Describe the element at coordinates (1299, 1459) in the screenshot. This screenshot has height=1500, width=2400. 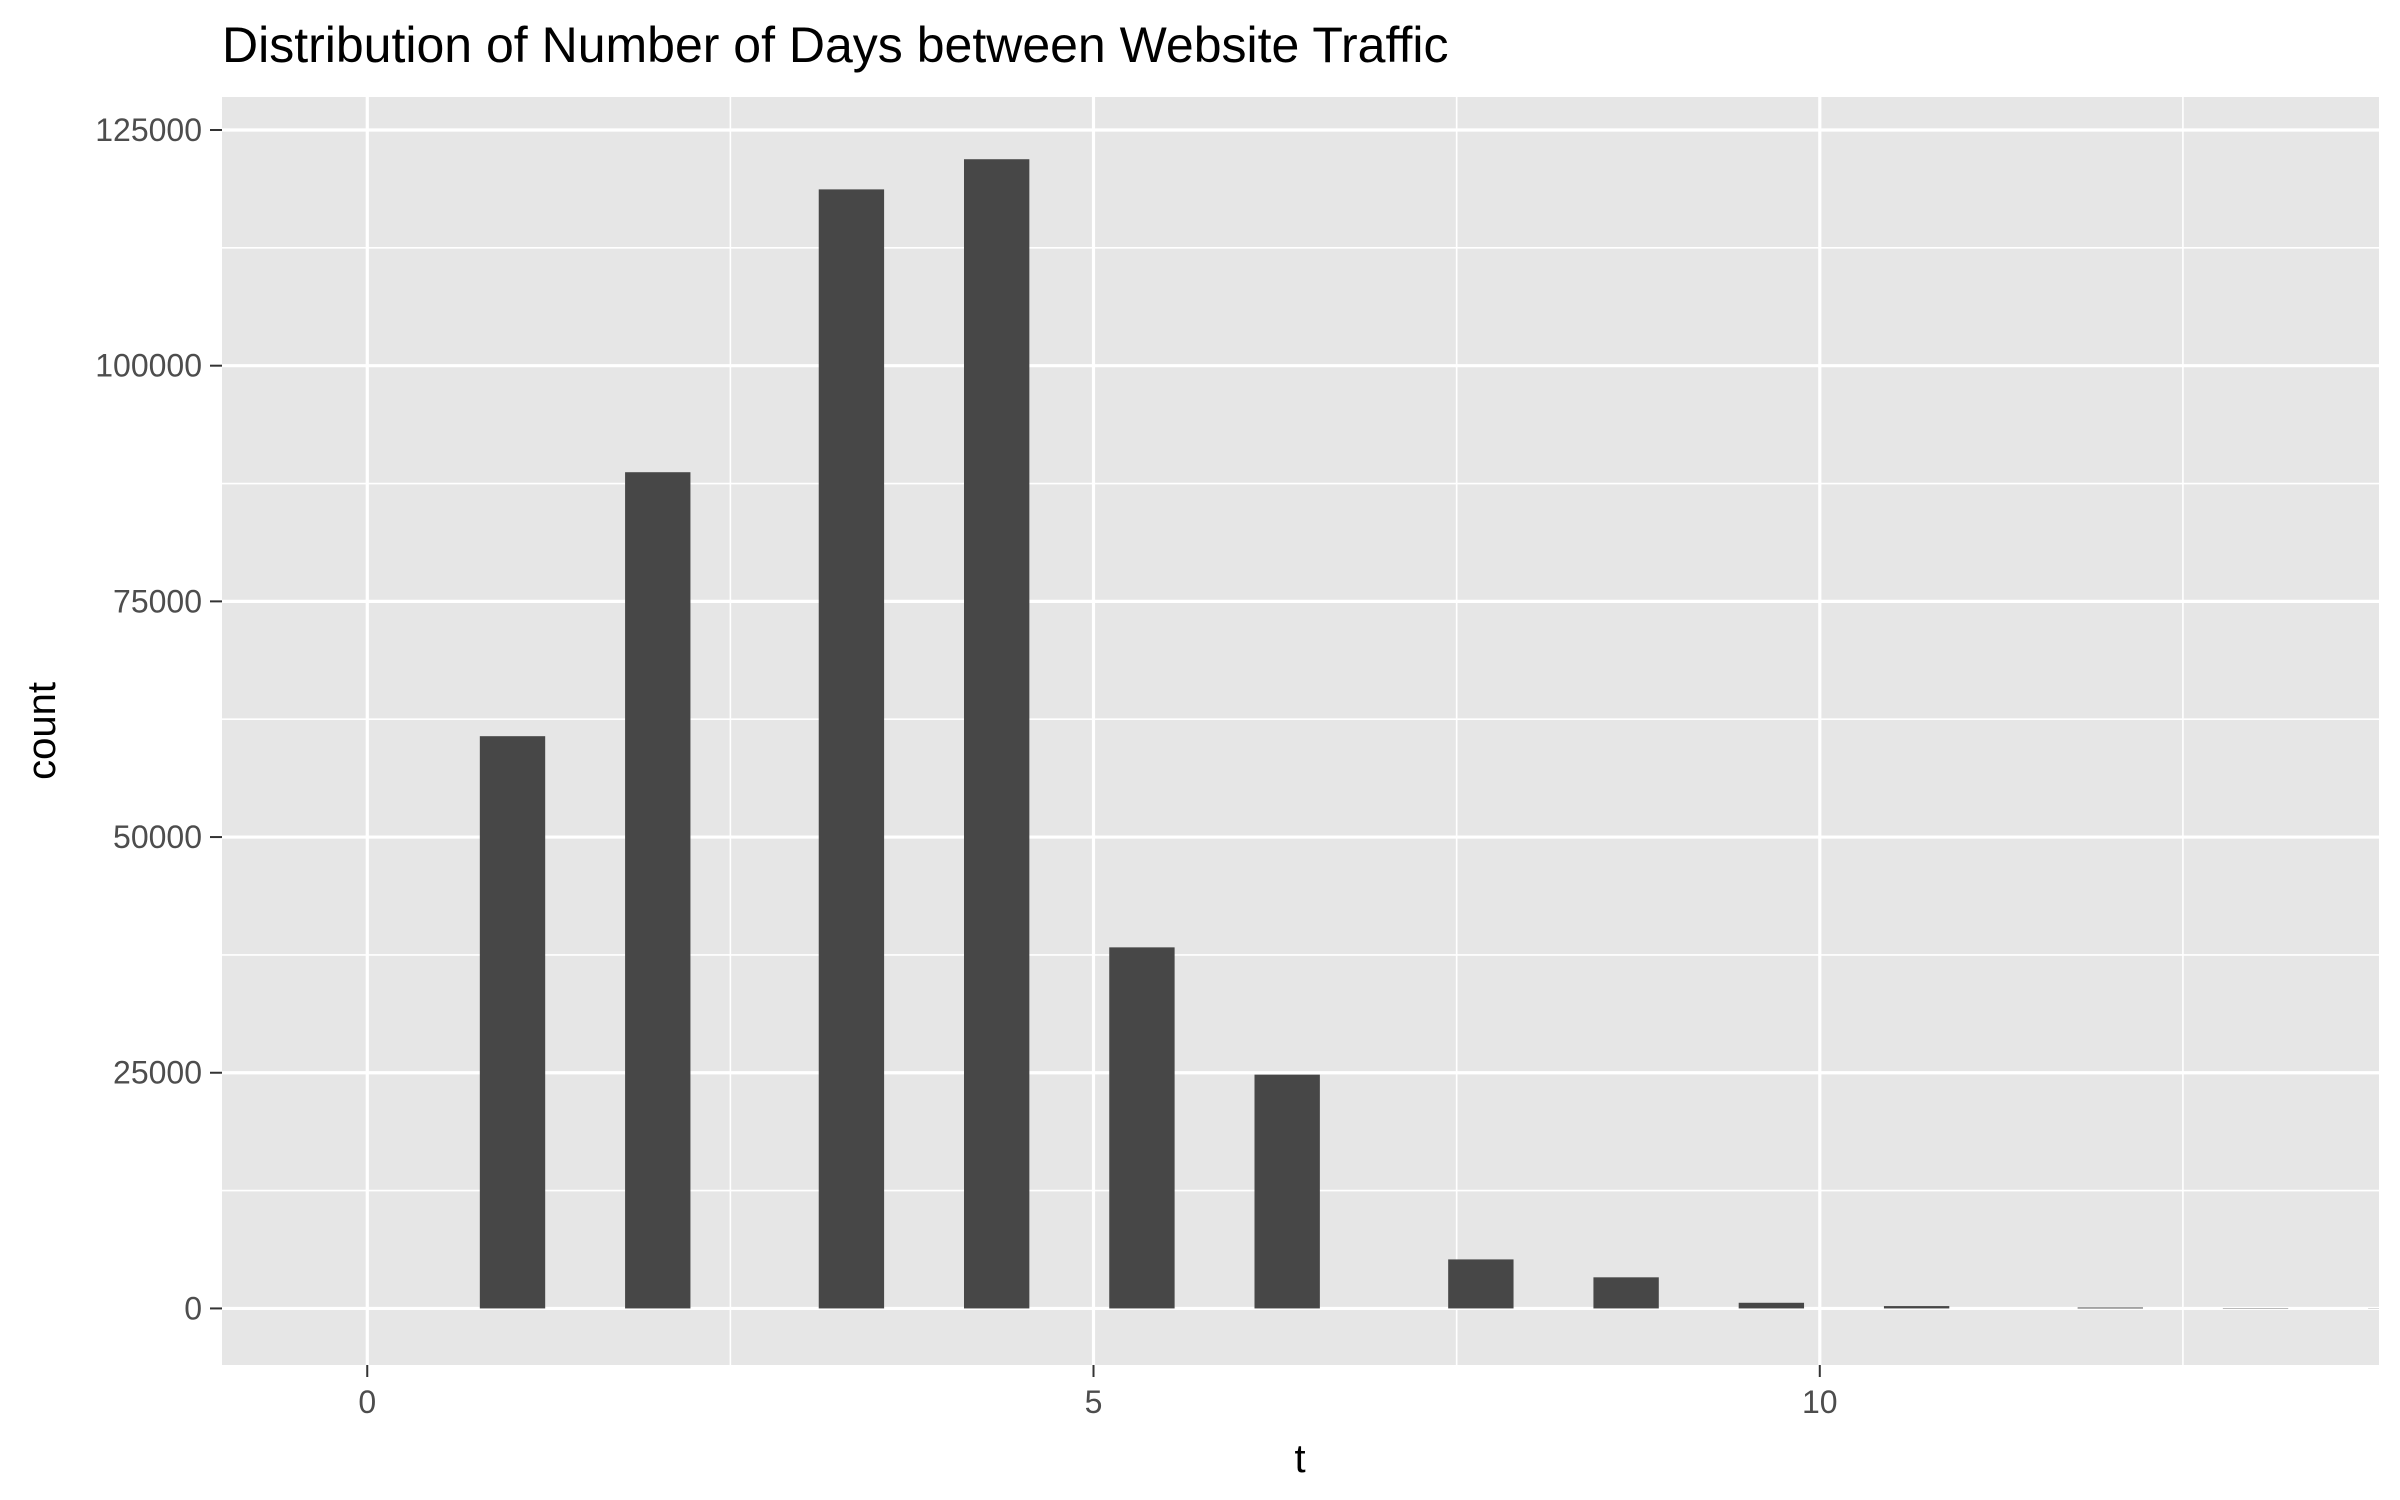
I see `x-axis-title: t` at that location.